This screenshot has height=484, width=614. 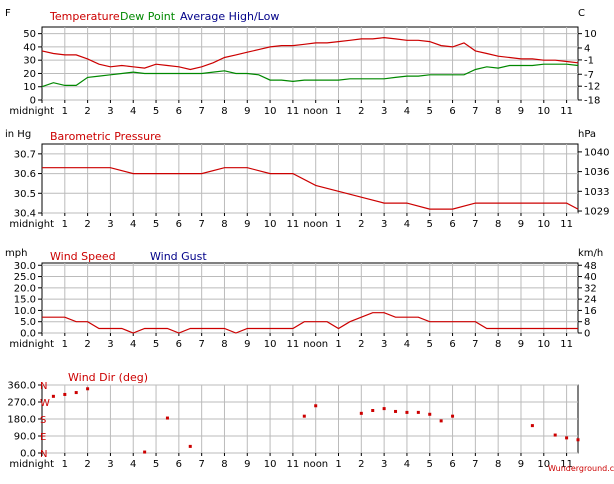 What do you see at coordinates (25, 214) in the screenshot?
I see `y-tick-label: 30.4` at bounding box center [25, 214].